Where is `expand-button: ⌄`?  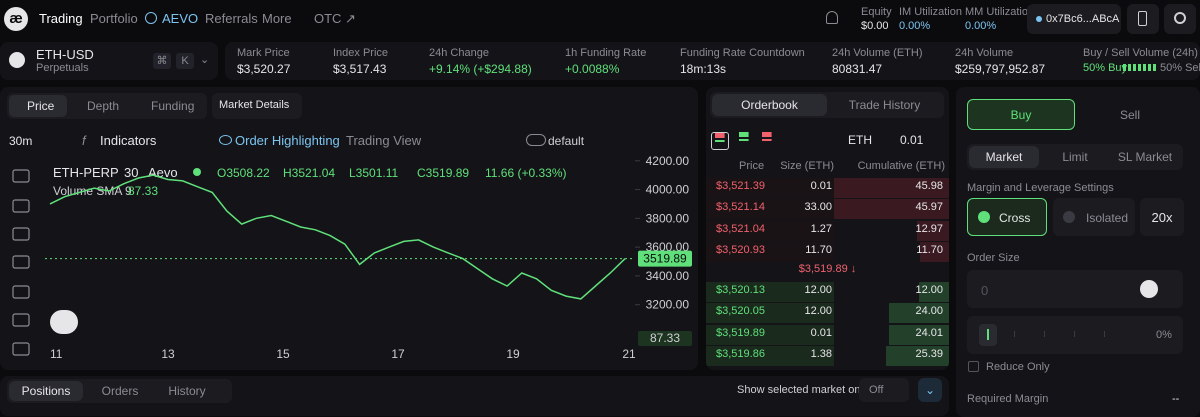
expand-button: ⌄ is located at coordinates (930, 390).